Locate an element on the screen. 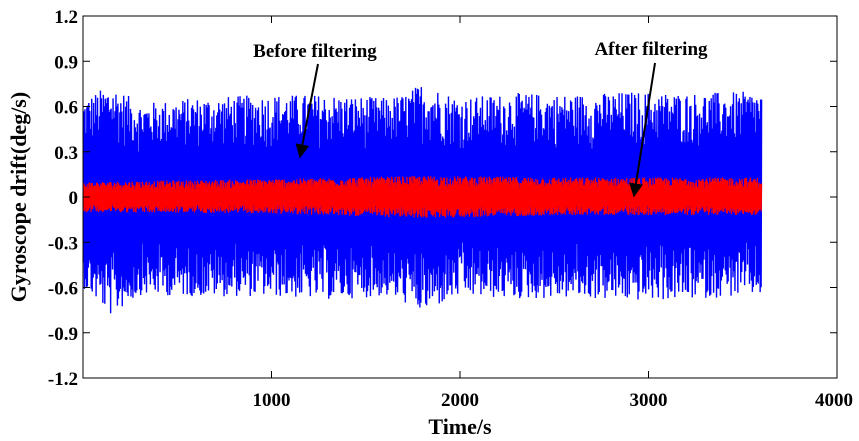 This screenshot has width=859, height=441. y-tick-label: -0.6 is located at coordinates (63, 289).